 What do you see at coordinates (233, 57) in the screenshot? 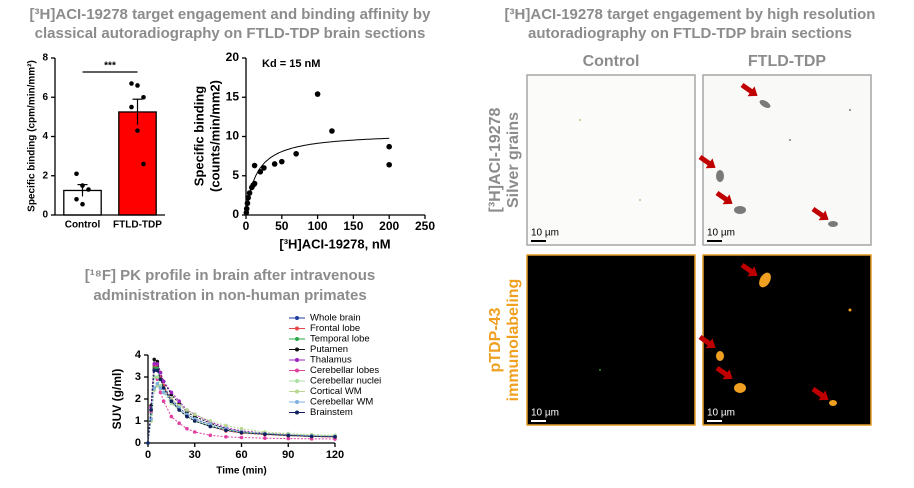
I see `y-tick-label: 20` at bounding box center [233, 57].